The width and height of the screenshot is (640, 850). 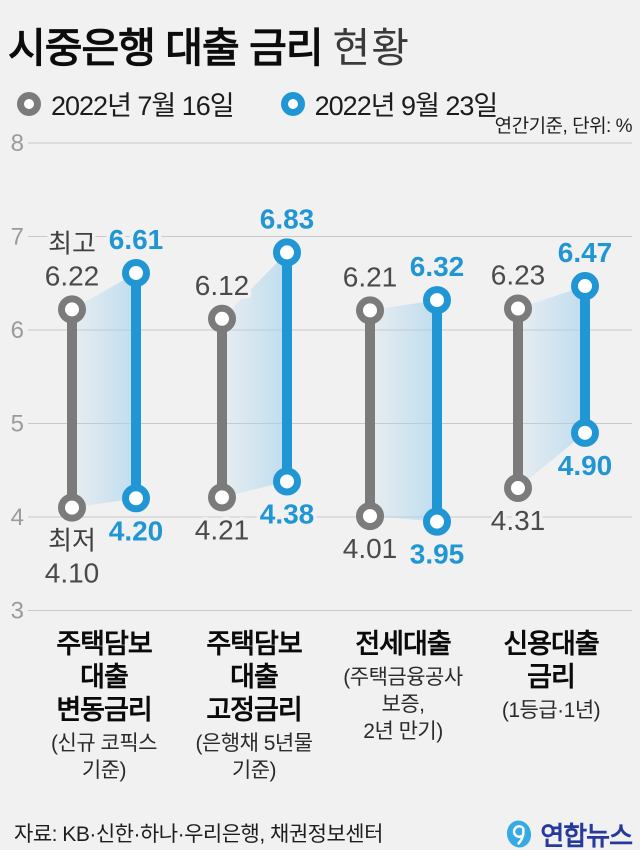 I want to click on category-label-3: 신용대출 금리 (1등급·1년), so click(x=551, y=676).